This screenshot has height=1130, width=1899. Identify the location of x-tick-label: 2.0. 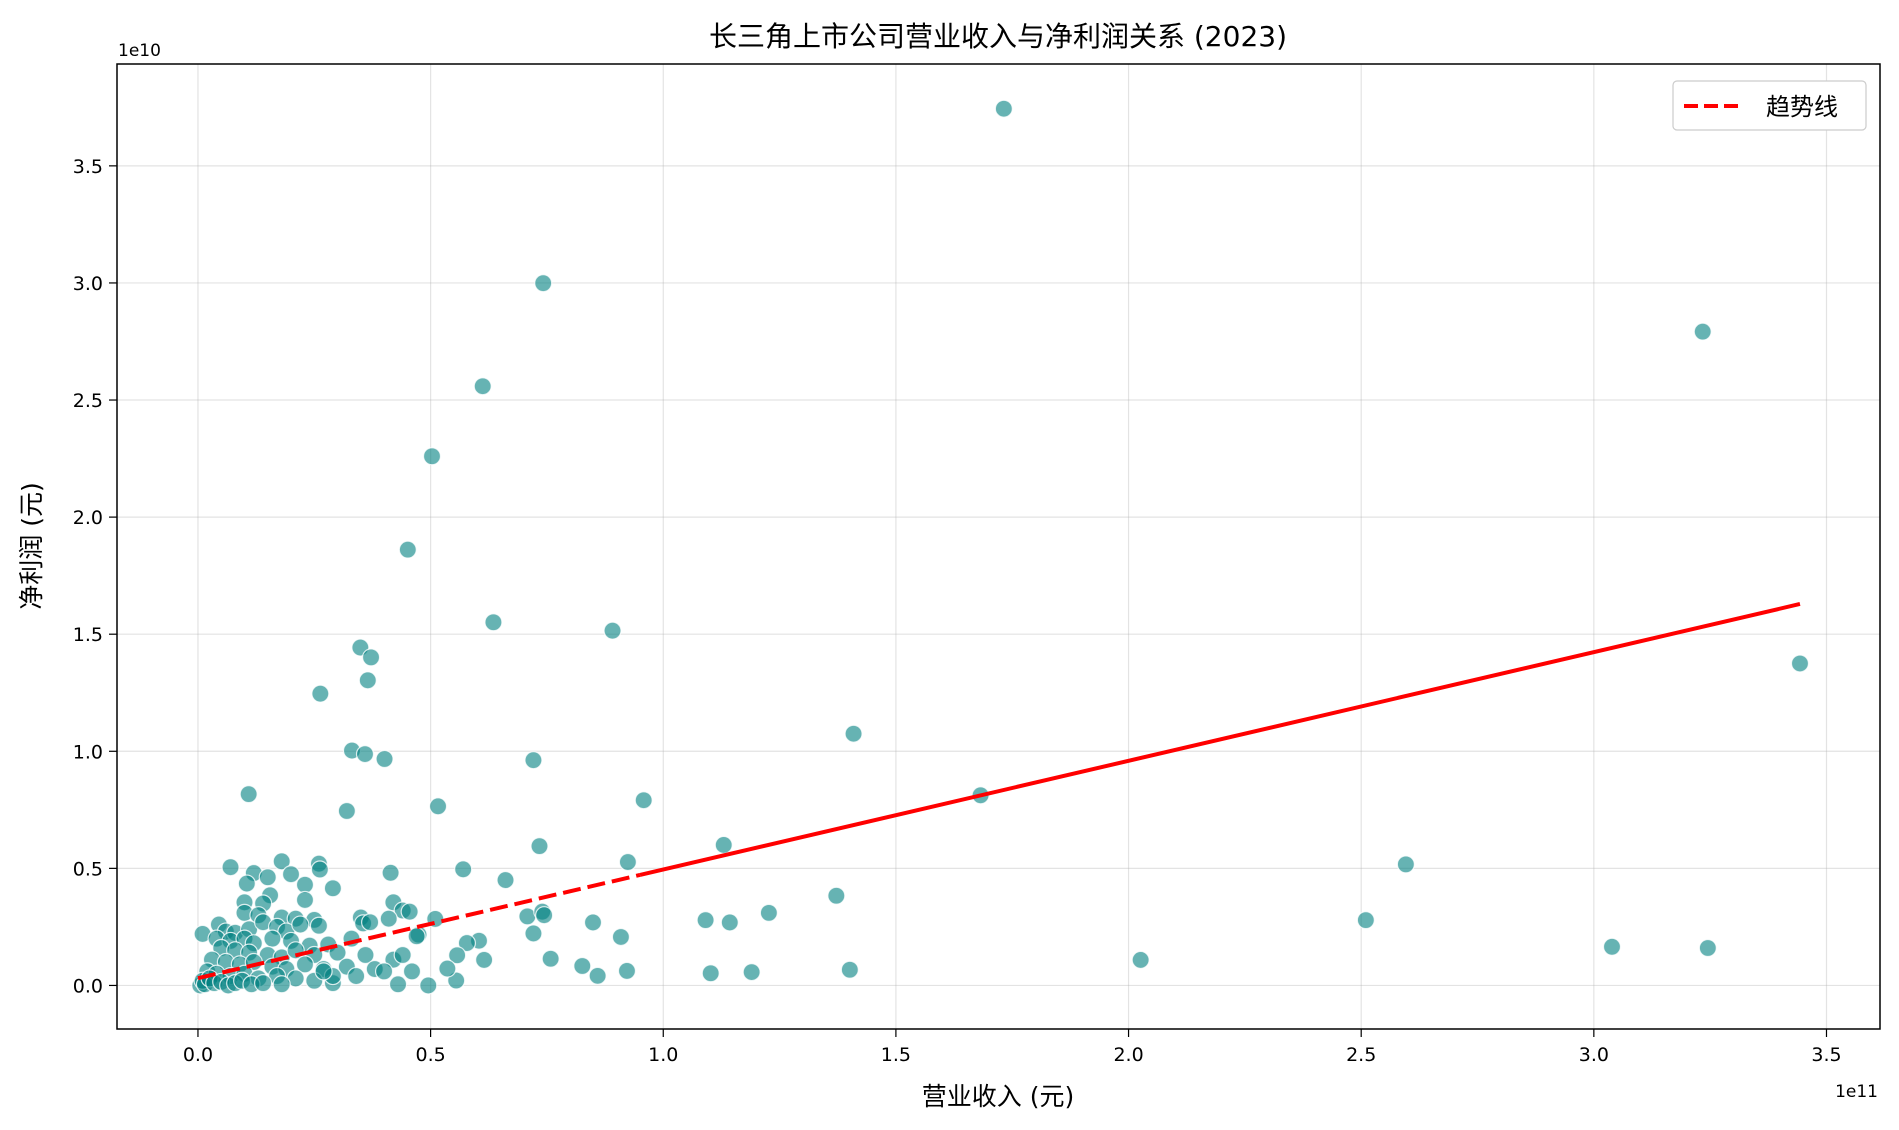
(1128, 1055).